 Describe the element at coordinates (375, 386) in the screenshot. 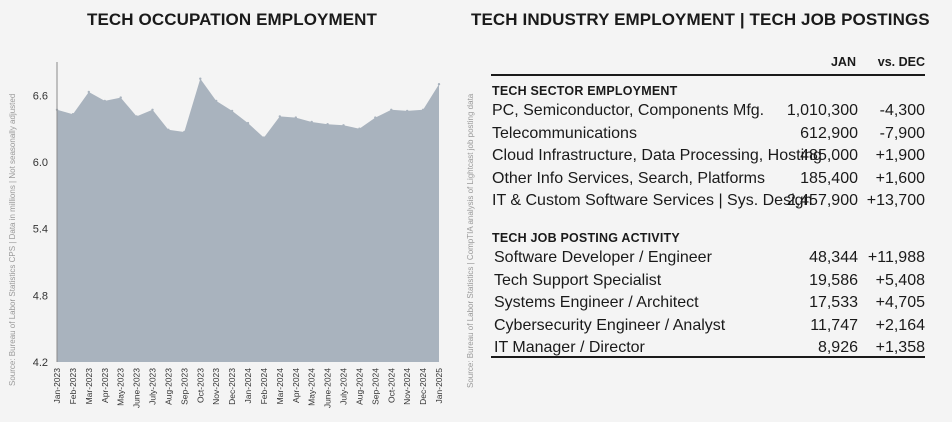

I see `x-tick-label: Sep-2024` at that location.